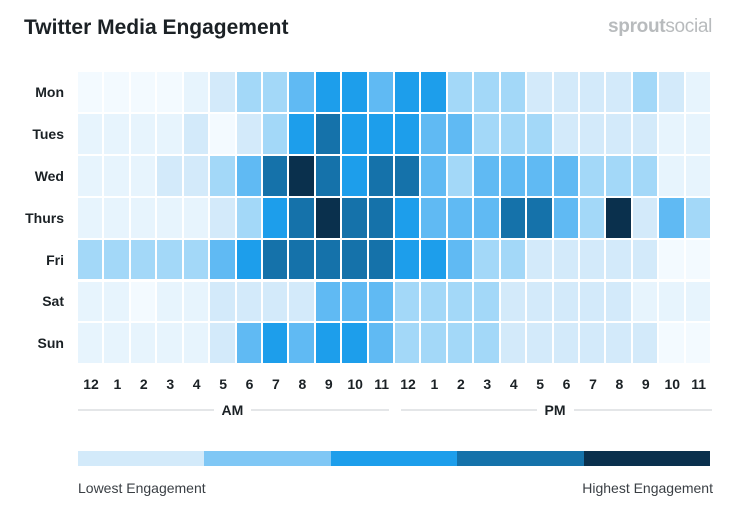 Image resolution: width=750 pixels, height=518 pixels. I want to click on row-label: Mon, so click(49, 91).